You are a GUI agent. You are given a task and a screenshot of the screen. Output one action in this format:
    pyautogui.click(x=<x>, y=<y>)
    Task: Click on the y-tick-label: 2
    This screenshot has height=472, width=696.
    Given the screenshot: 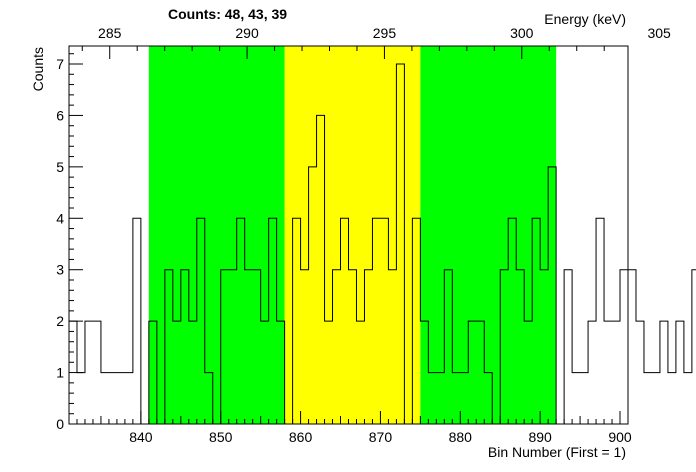 What is the action you would take?
    pyautogui.click(x=60, y=321)
    